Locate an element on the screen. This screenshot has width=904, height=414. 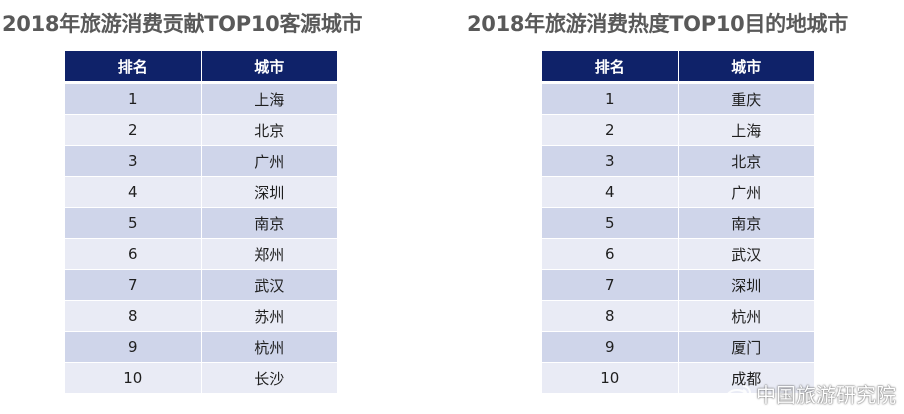
left-table-title: 2018年旅游消费贡献TOP10客源城市 is located at coordinates (182, 24).